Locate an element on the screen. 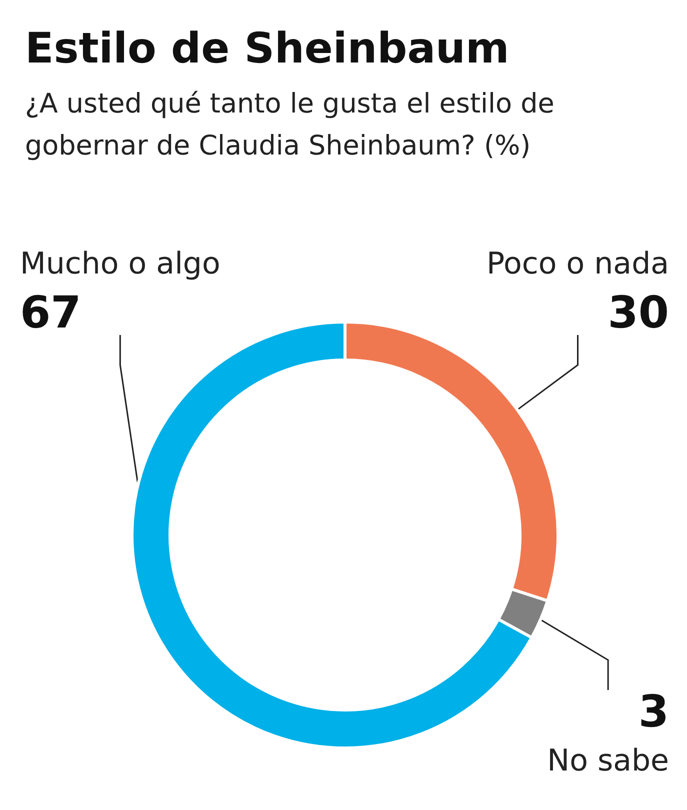 The image size is (687, 810). data-label: 3 is located at coordinates (653, 712).